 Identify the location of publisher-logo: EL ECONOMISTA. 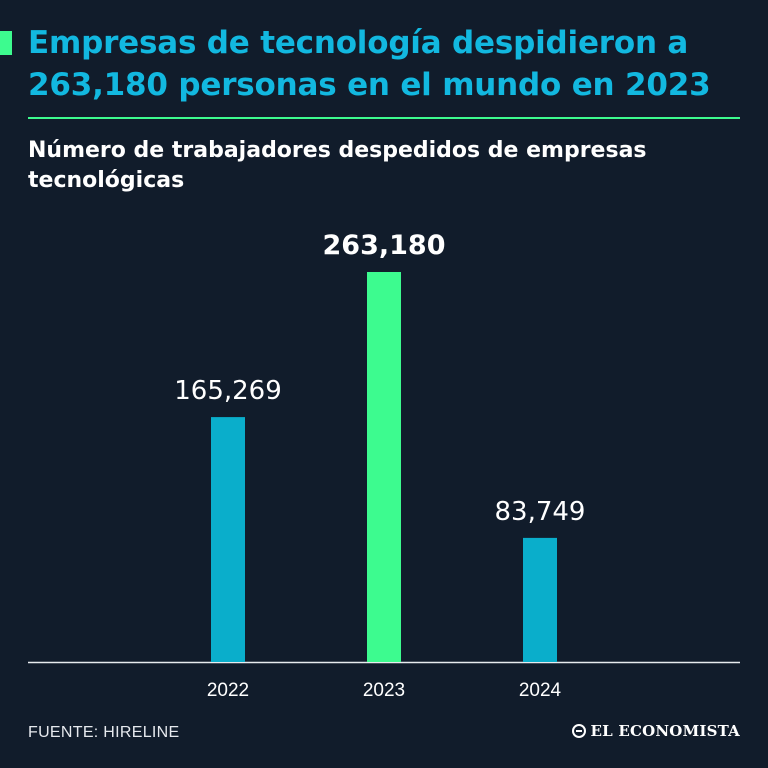
(655, 731).